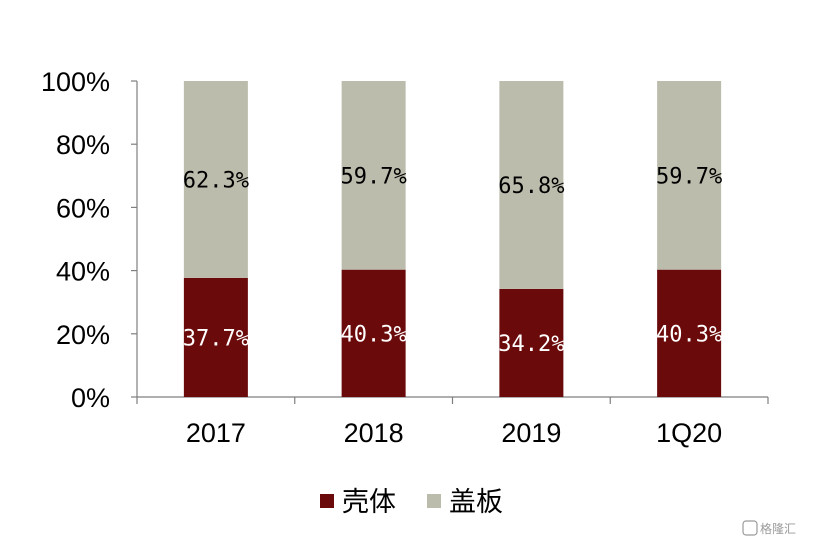 This screenshot has height=549, width=817. Describe the element at coordinates (90, 398) in the screenshot. I see `y-tick-label: 0%` at that location.